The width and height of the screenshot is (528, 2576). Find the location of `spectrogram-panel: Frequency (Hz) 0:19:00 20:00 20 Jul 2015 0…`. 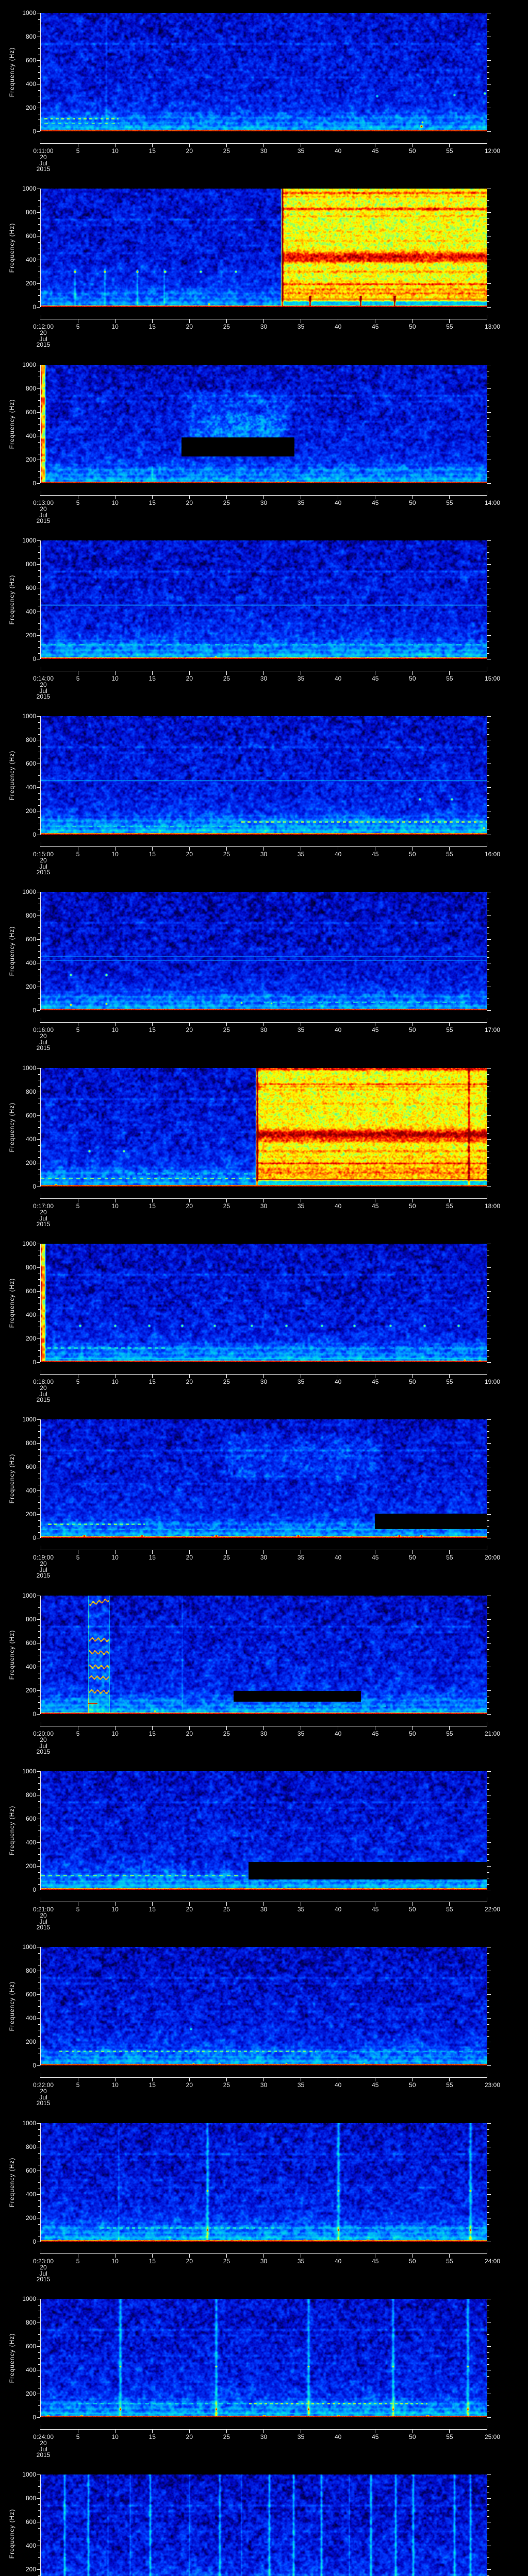

spectrogram-panel: Frequency (Hz) 0:19:00 20:00 20 Jul 2015 0… is located at coordinates (264, 1494).